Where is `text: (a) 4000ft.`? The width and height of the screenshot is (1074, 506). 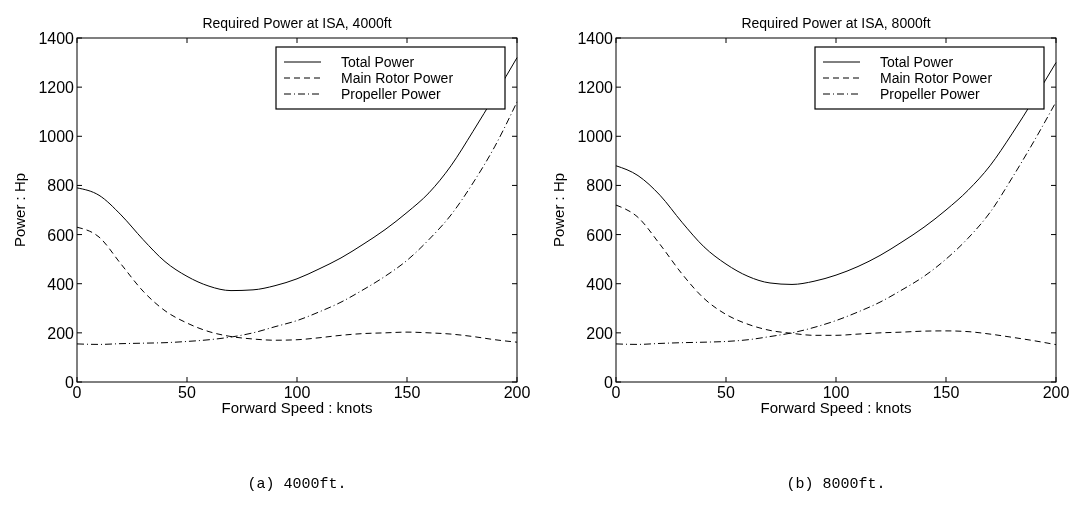
text: (a) 4000ft. is located at coordinates (297, 484).